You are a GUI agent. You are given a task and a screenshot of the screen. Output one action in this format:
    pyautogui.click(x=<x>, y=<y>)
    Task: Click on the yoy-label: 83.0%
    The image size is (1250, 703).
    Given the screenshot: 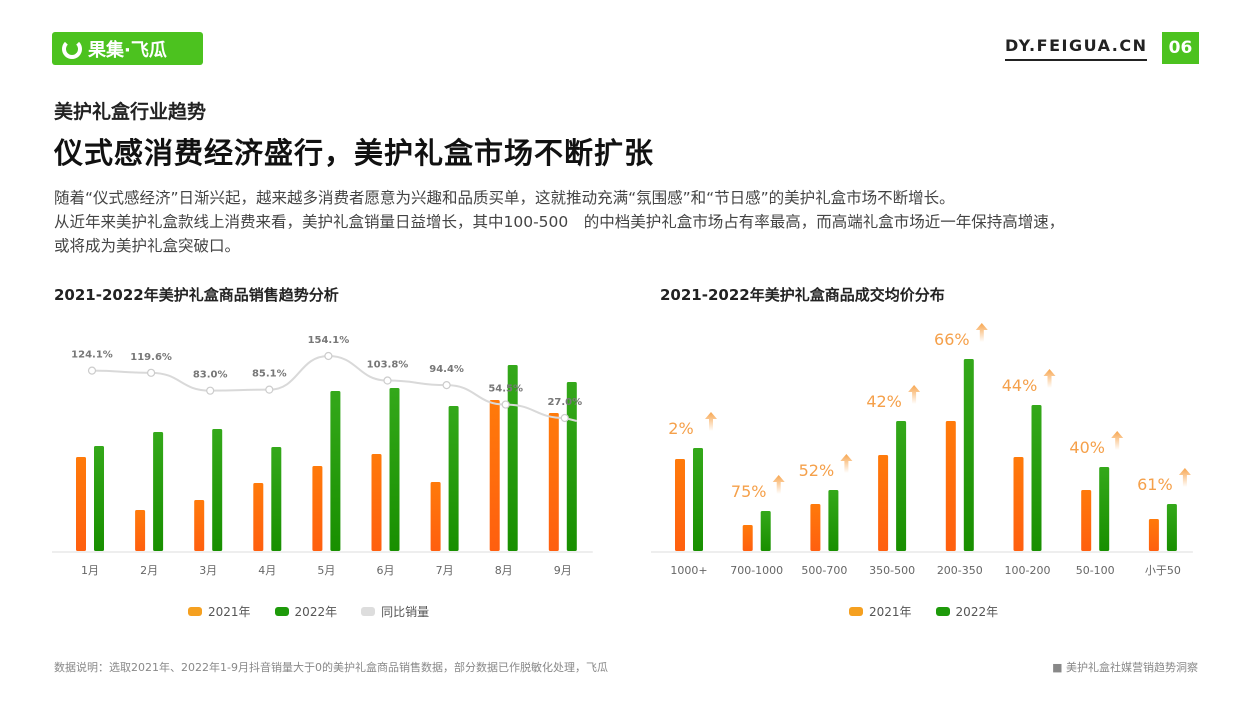 What is the action you would take?
    pyautogui.click(x=210, y=375)
    